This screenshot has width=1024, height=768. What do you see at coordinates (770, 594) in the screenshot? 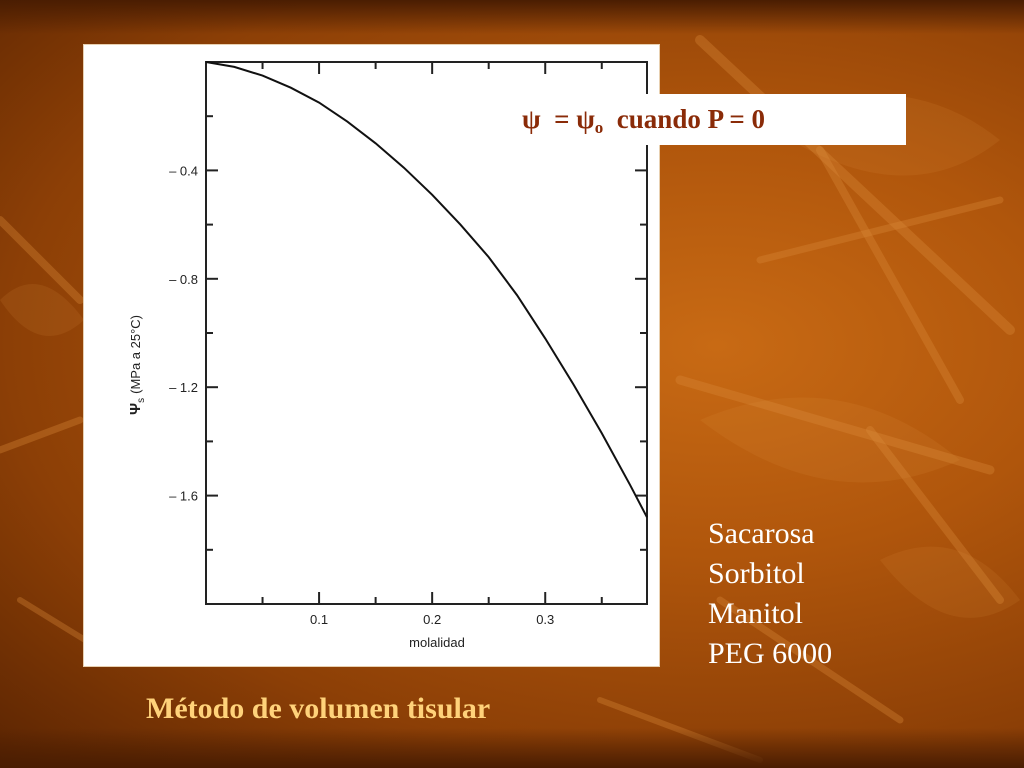
I see `solute-list: Sacarosa Sorbitol Manitol PEG 6000` at bounding box center [770, 594].